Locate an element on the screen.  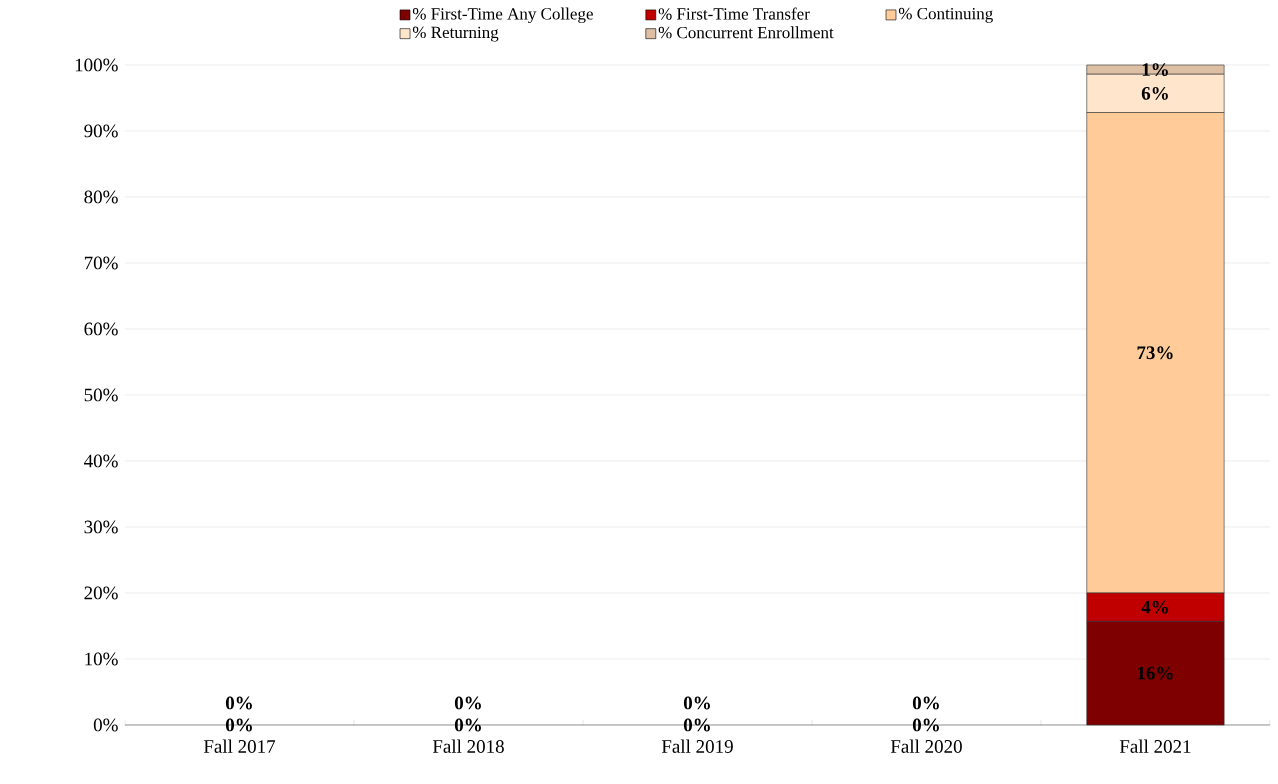
legend-label: % Continuing is located at coordinates (945, 15).